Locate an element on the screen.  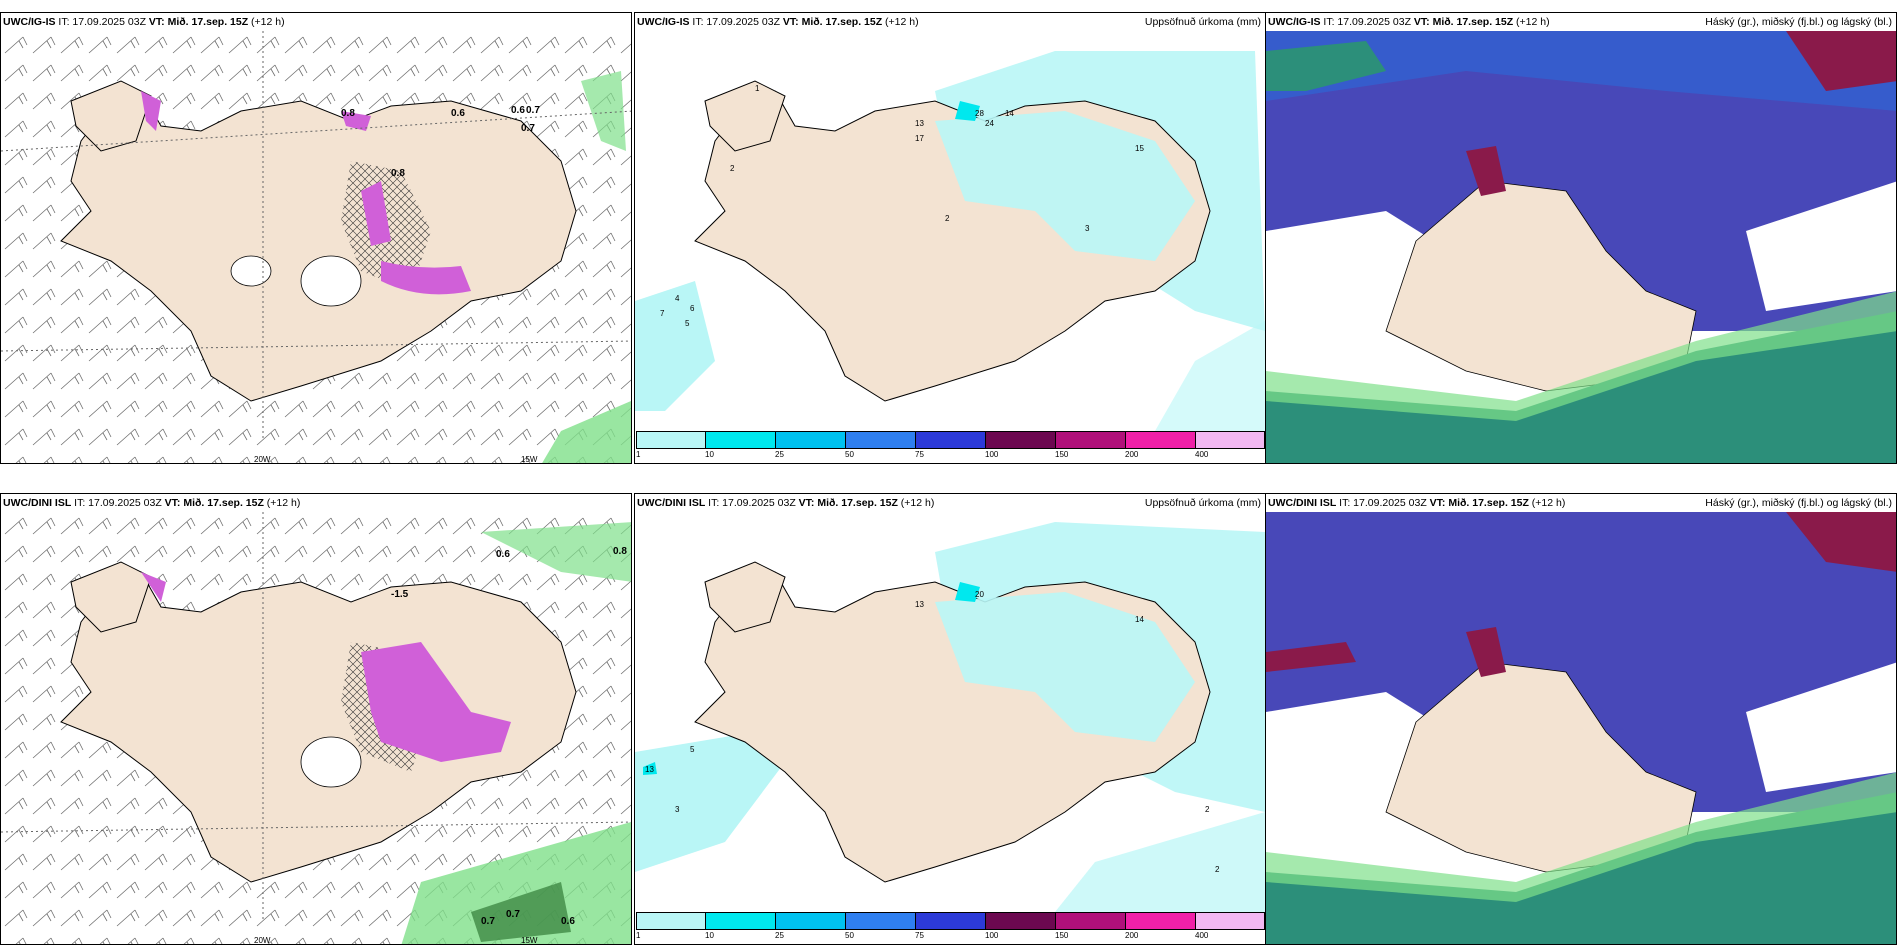
svg-text: 17 is located at coordinates (919, 138).